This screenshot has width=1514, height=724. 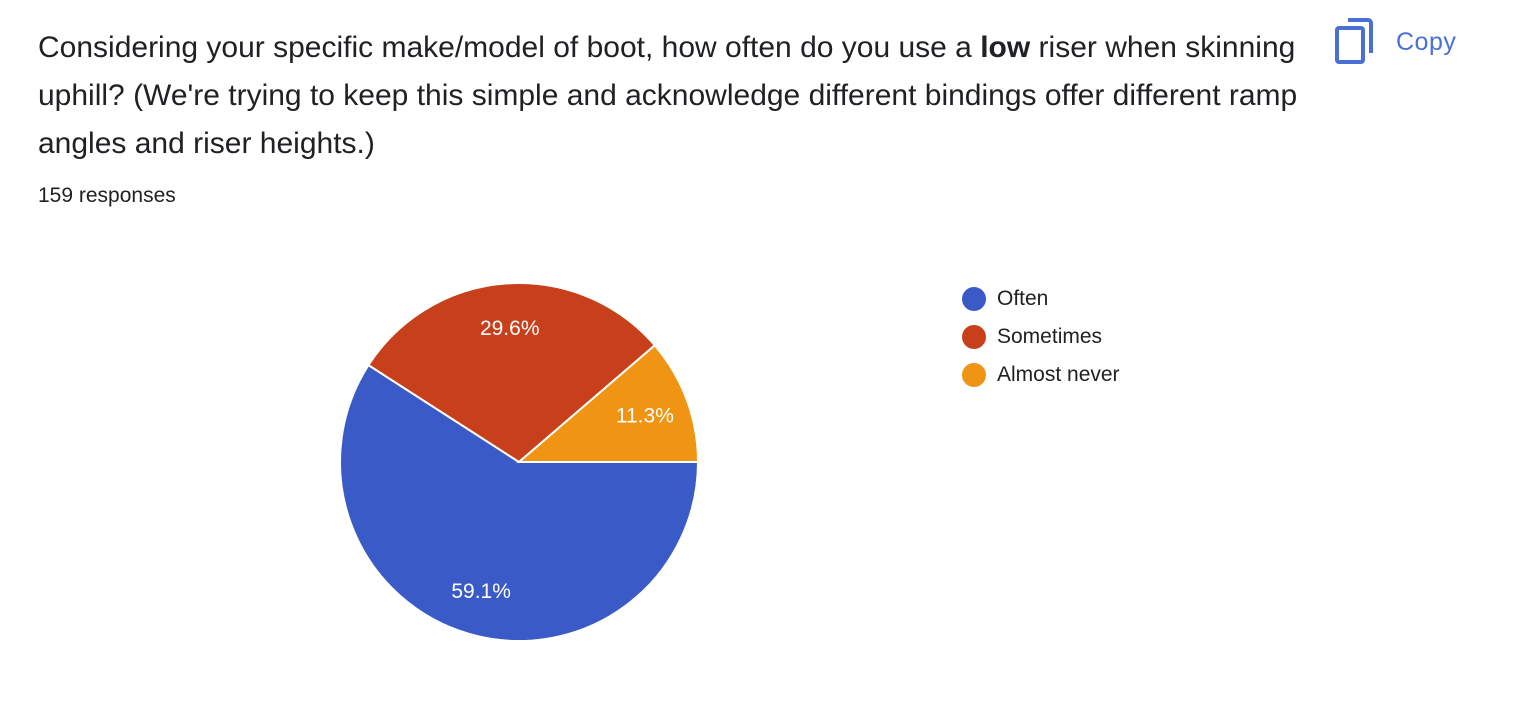 I want to click on question-emphasis: low, so click(x=1005, y=47).